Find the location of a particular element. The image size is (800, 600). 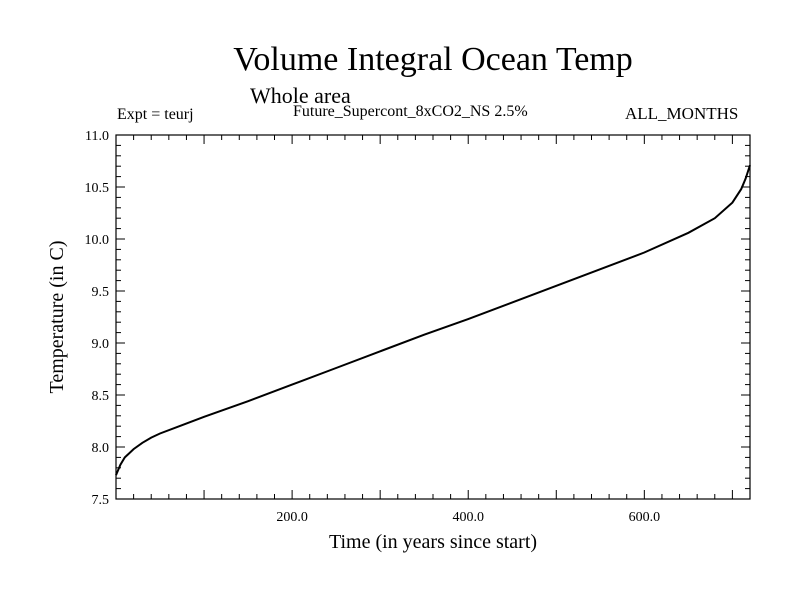

y-tick-label: 7.5 is located at coordinates (101, 500).